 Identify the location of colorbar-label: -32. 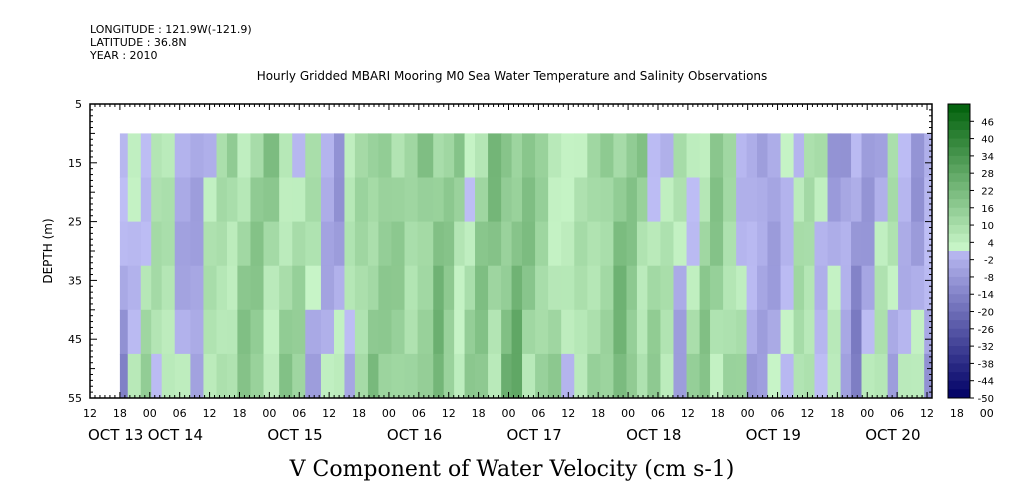
(986, 347).